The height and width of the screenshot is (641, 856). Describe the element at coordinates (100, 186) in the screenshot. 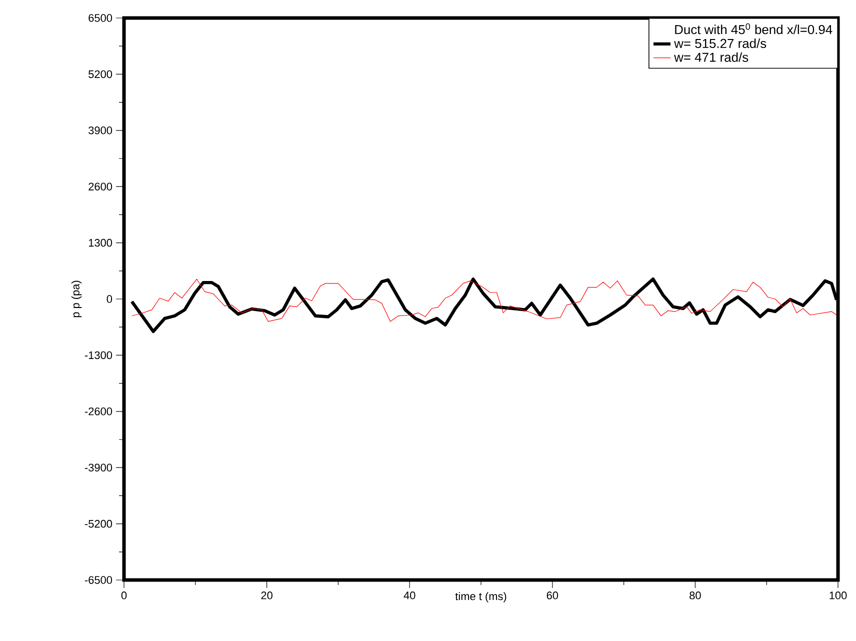

I see `y-tick-label: 2600` at that location.